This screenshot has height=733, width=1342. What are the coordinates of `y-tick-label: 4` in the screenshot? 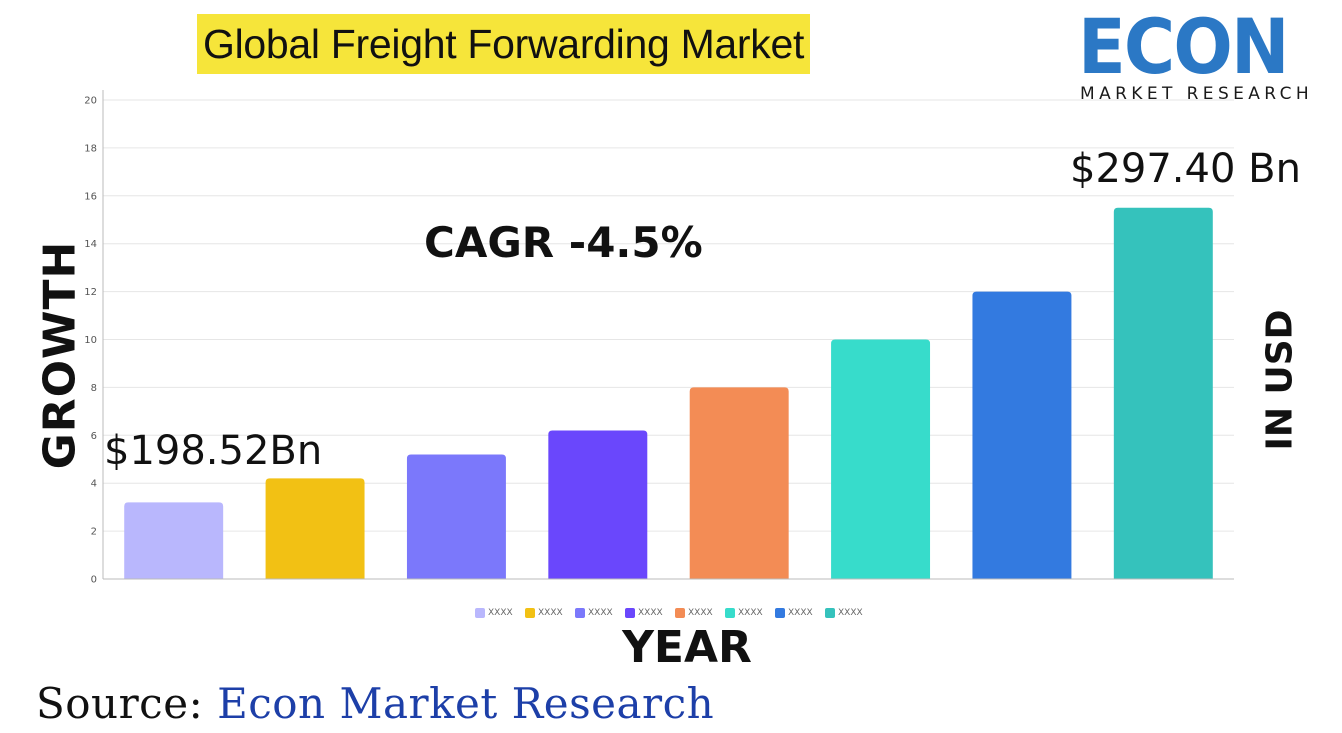 It's located at (94, 484).